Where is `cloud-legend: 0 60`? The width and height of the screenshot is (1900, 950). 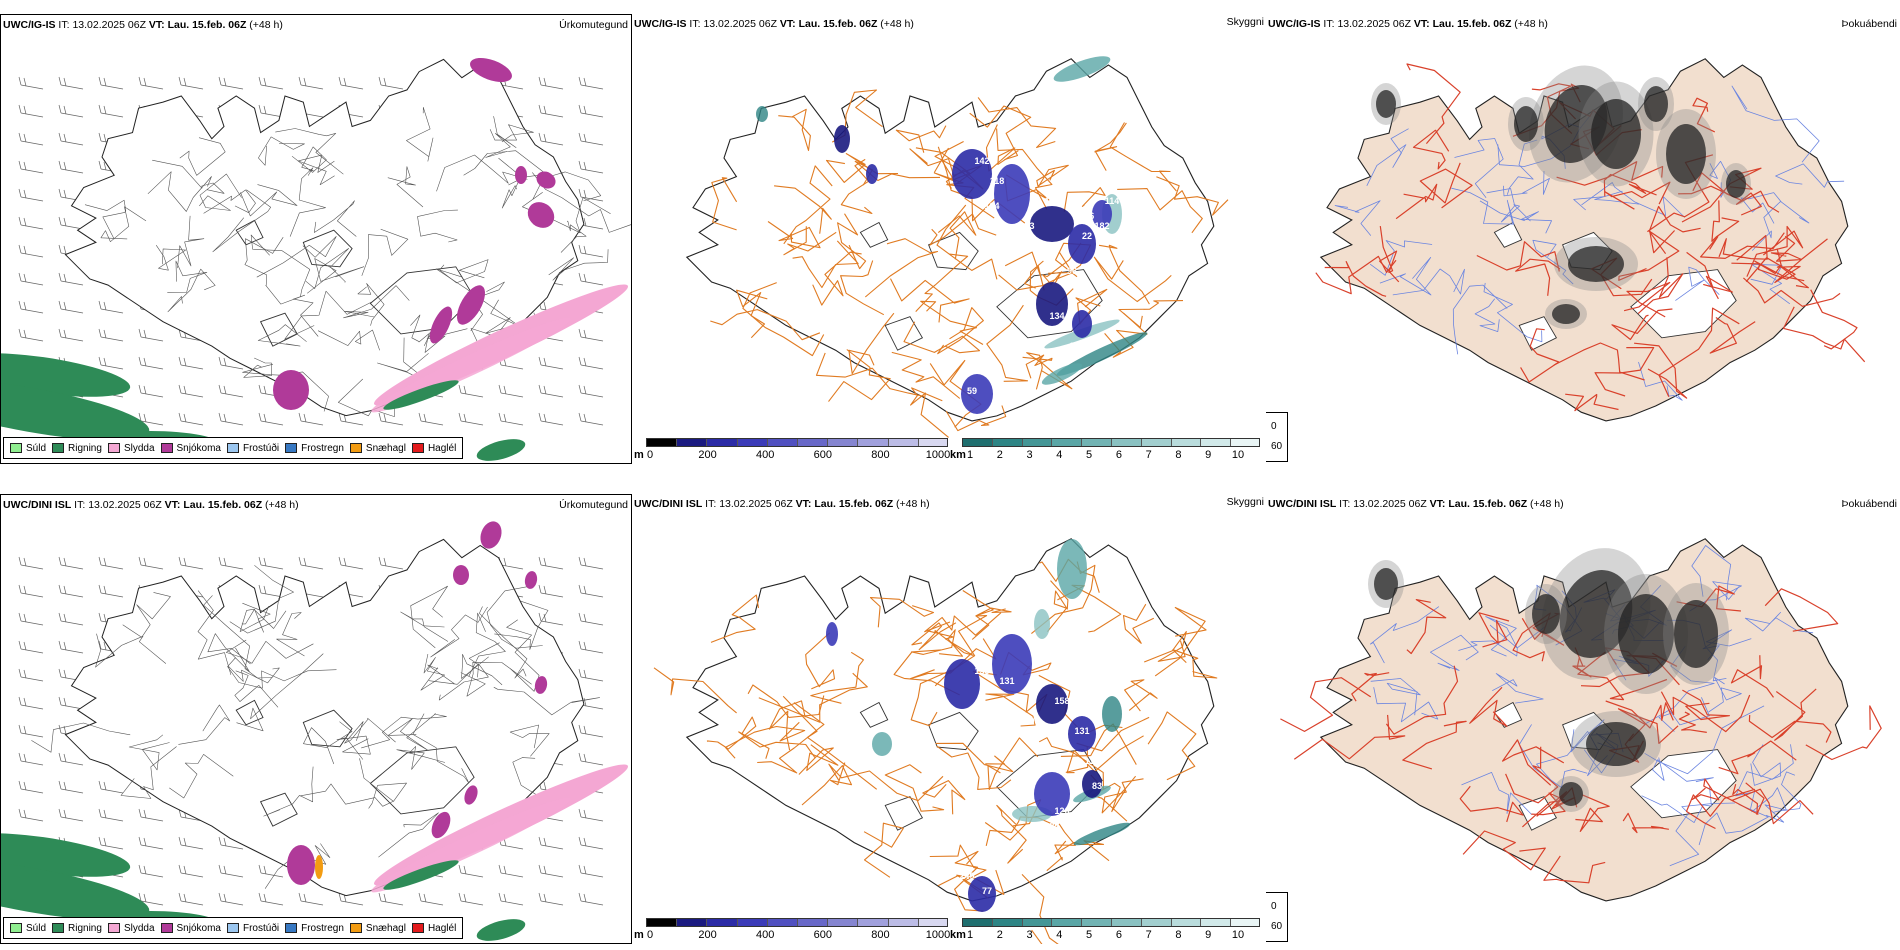
cloud-legend: 0 60 is located at coordinates (1277, 917).